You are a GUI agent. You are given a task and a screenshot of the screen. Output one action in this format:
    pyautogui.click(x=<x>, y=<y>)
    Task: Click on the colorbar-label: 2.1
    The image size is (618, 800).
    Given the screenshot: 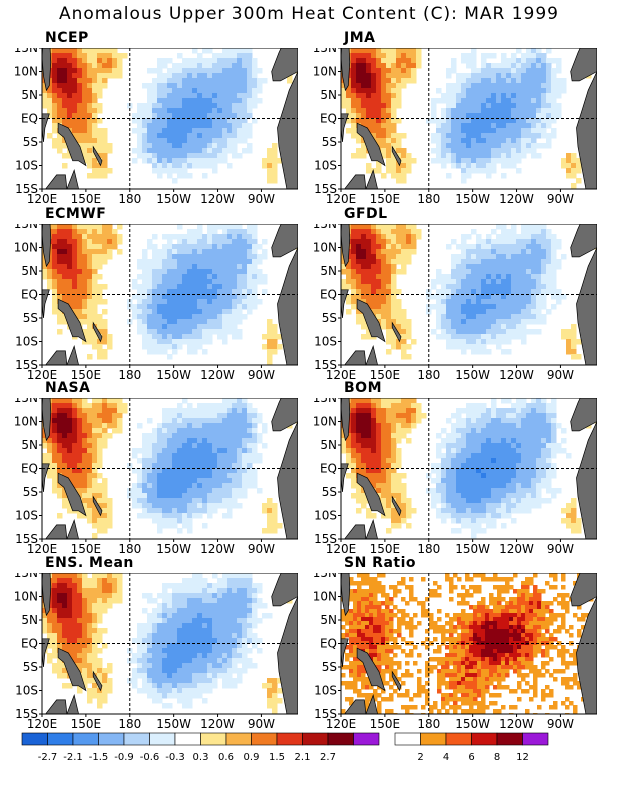 What is the action you would take?
    pyautogui.click(x=303, y=757)
    